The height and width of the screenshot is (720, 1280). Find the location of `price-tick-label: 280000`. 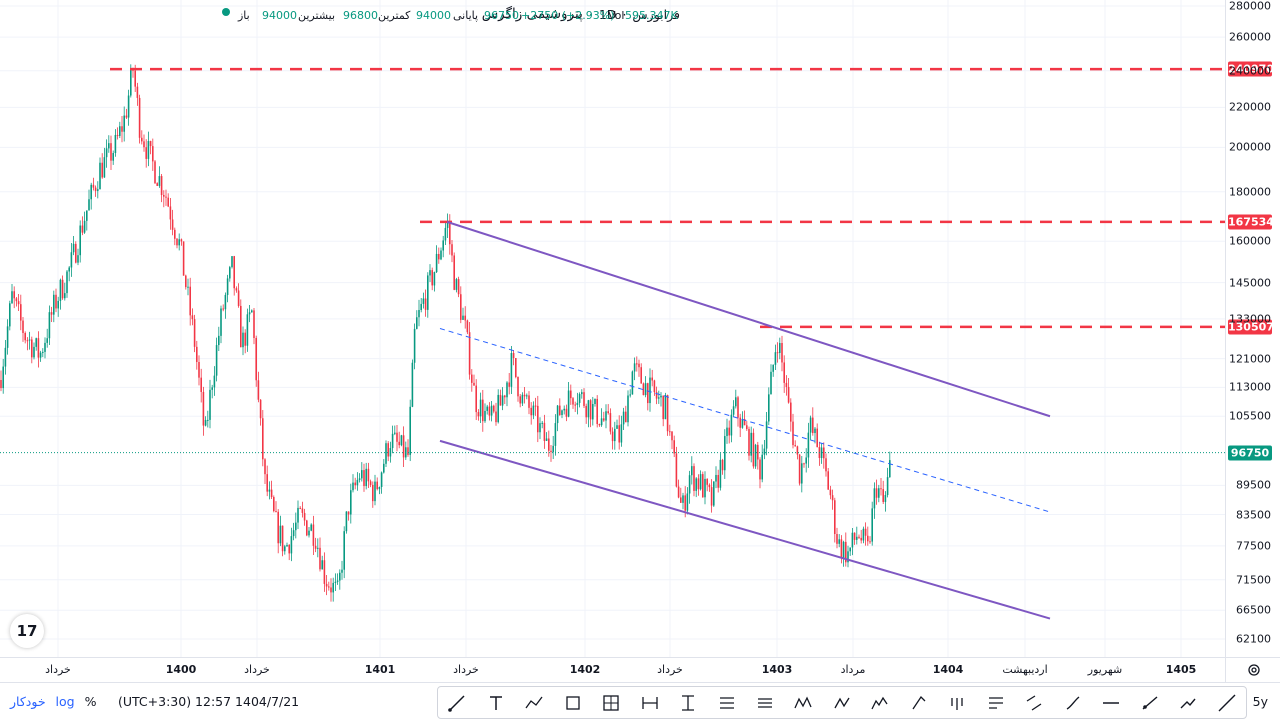

price-tick-label: 280000 is located at coordinates (1250, 6).